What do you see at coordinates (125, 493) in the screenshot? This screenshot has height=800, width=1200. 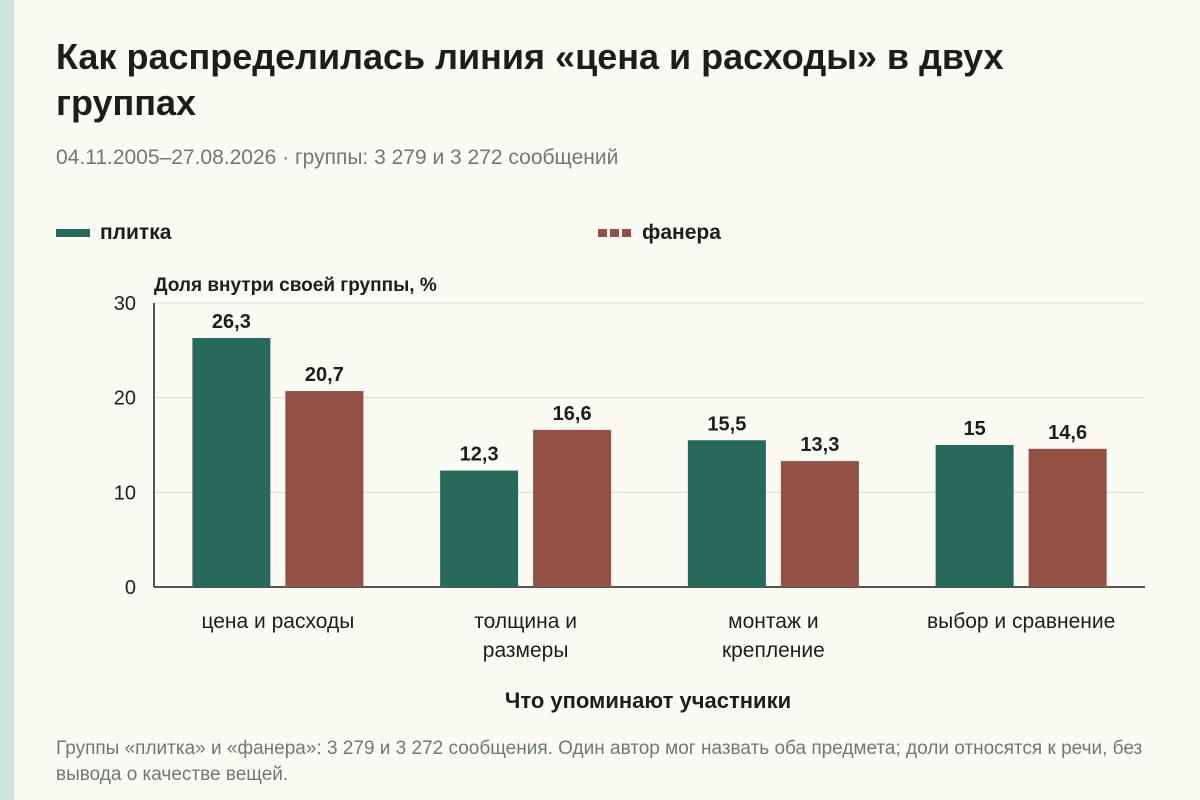 I see `y-tick-label: 10` at bounding box center [125, 493].